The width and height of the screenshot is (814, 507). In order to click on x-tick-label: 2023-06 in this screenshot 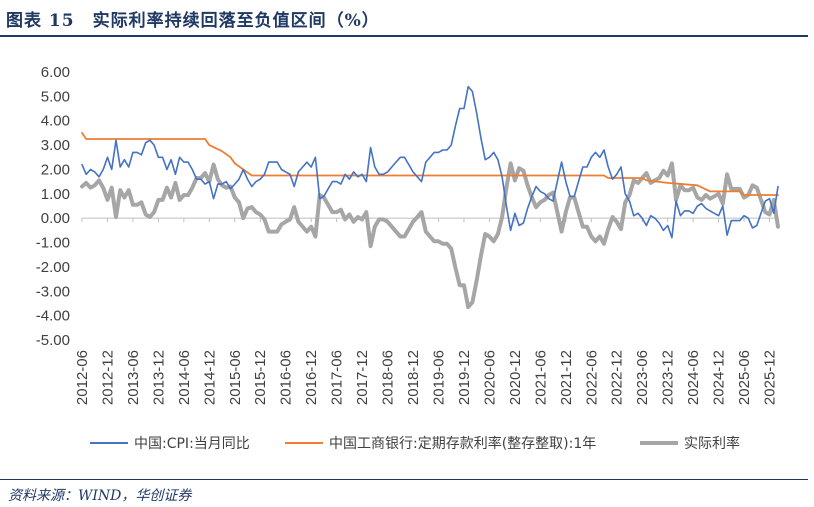, I will do `click(642, 377)`.